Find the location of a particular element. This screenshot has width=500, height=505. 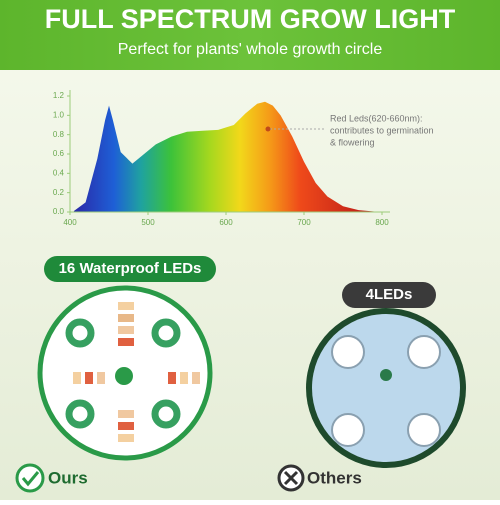

subtitle: Perfect for plants' whole growth circle is located at coordinates (250, 49).